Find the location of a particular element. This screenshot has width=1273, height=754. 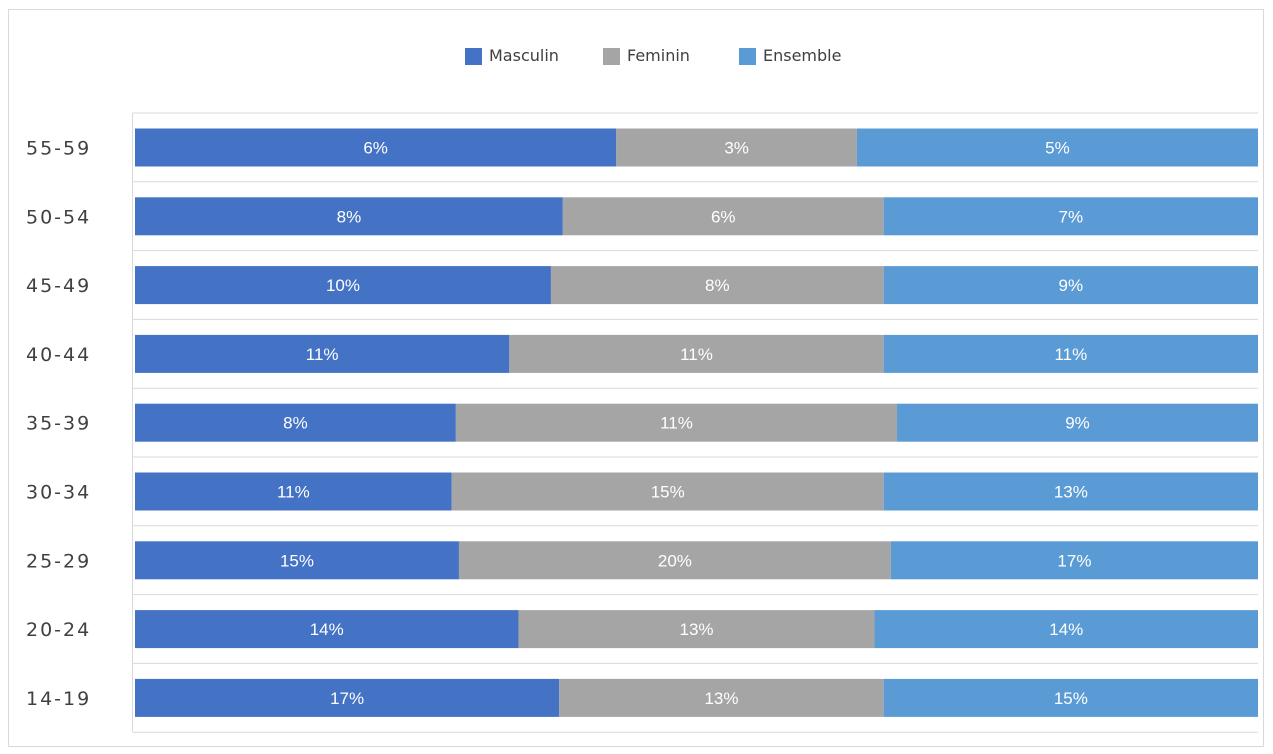

category-label: 20-24 is located at coordinates (58, 630).